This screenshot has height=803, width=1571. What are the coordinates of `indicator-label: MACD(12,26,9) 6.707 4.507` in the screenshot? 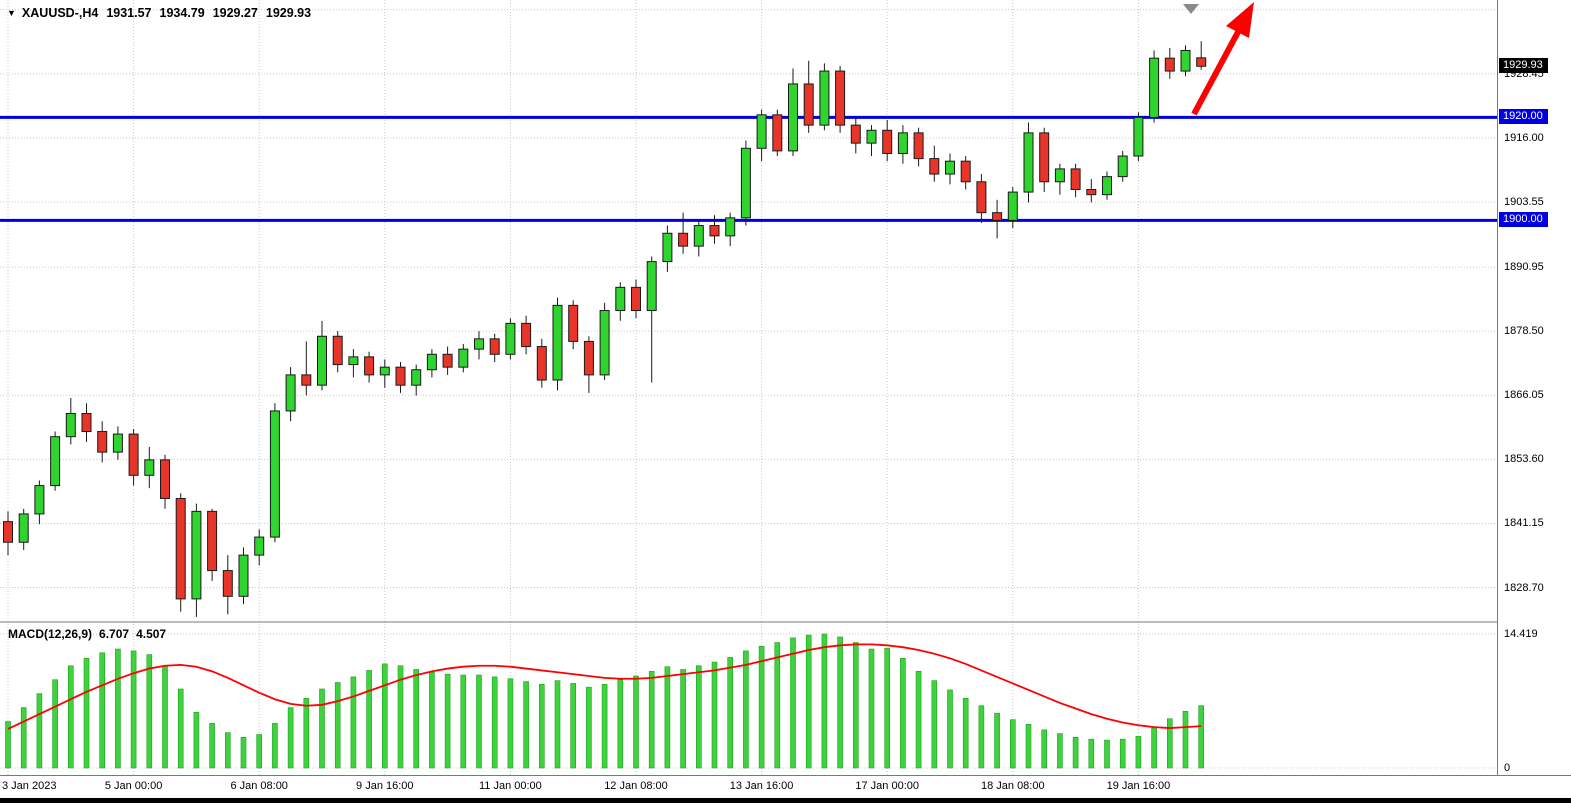 It's located at (87, 634).